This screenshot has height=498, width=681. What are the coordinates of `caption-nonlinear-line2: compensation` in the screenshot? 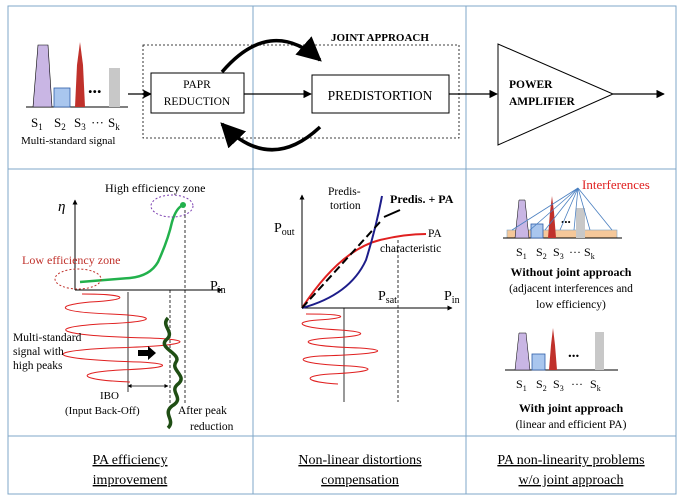 It's located at (360, 480).